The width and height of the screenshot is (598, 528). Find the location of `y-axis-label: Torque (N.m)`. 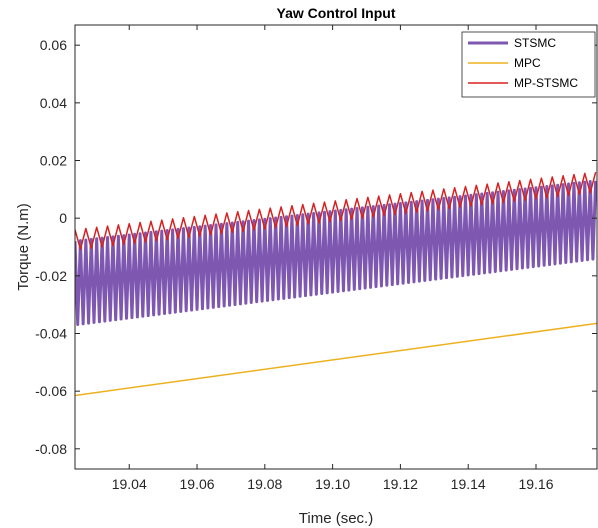

y-axis-label: Torque (N.m) is located at coordinates (23, 247).